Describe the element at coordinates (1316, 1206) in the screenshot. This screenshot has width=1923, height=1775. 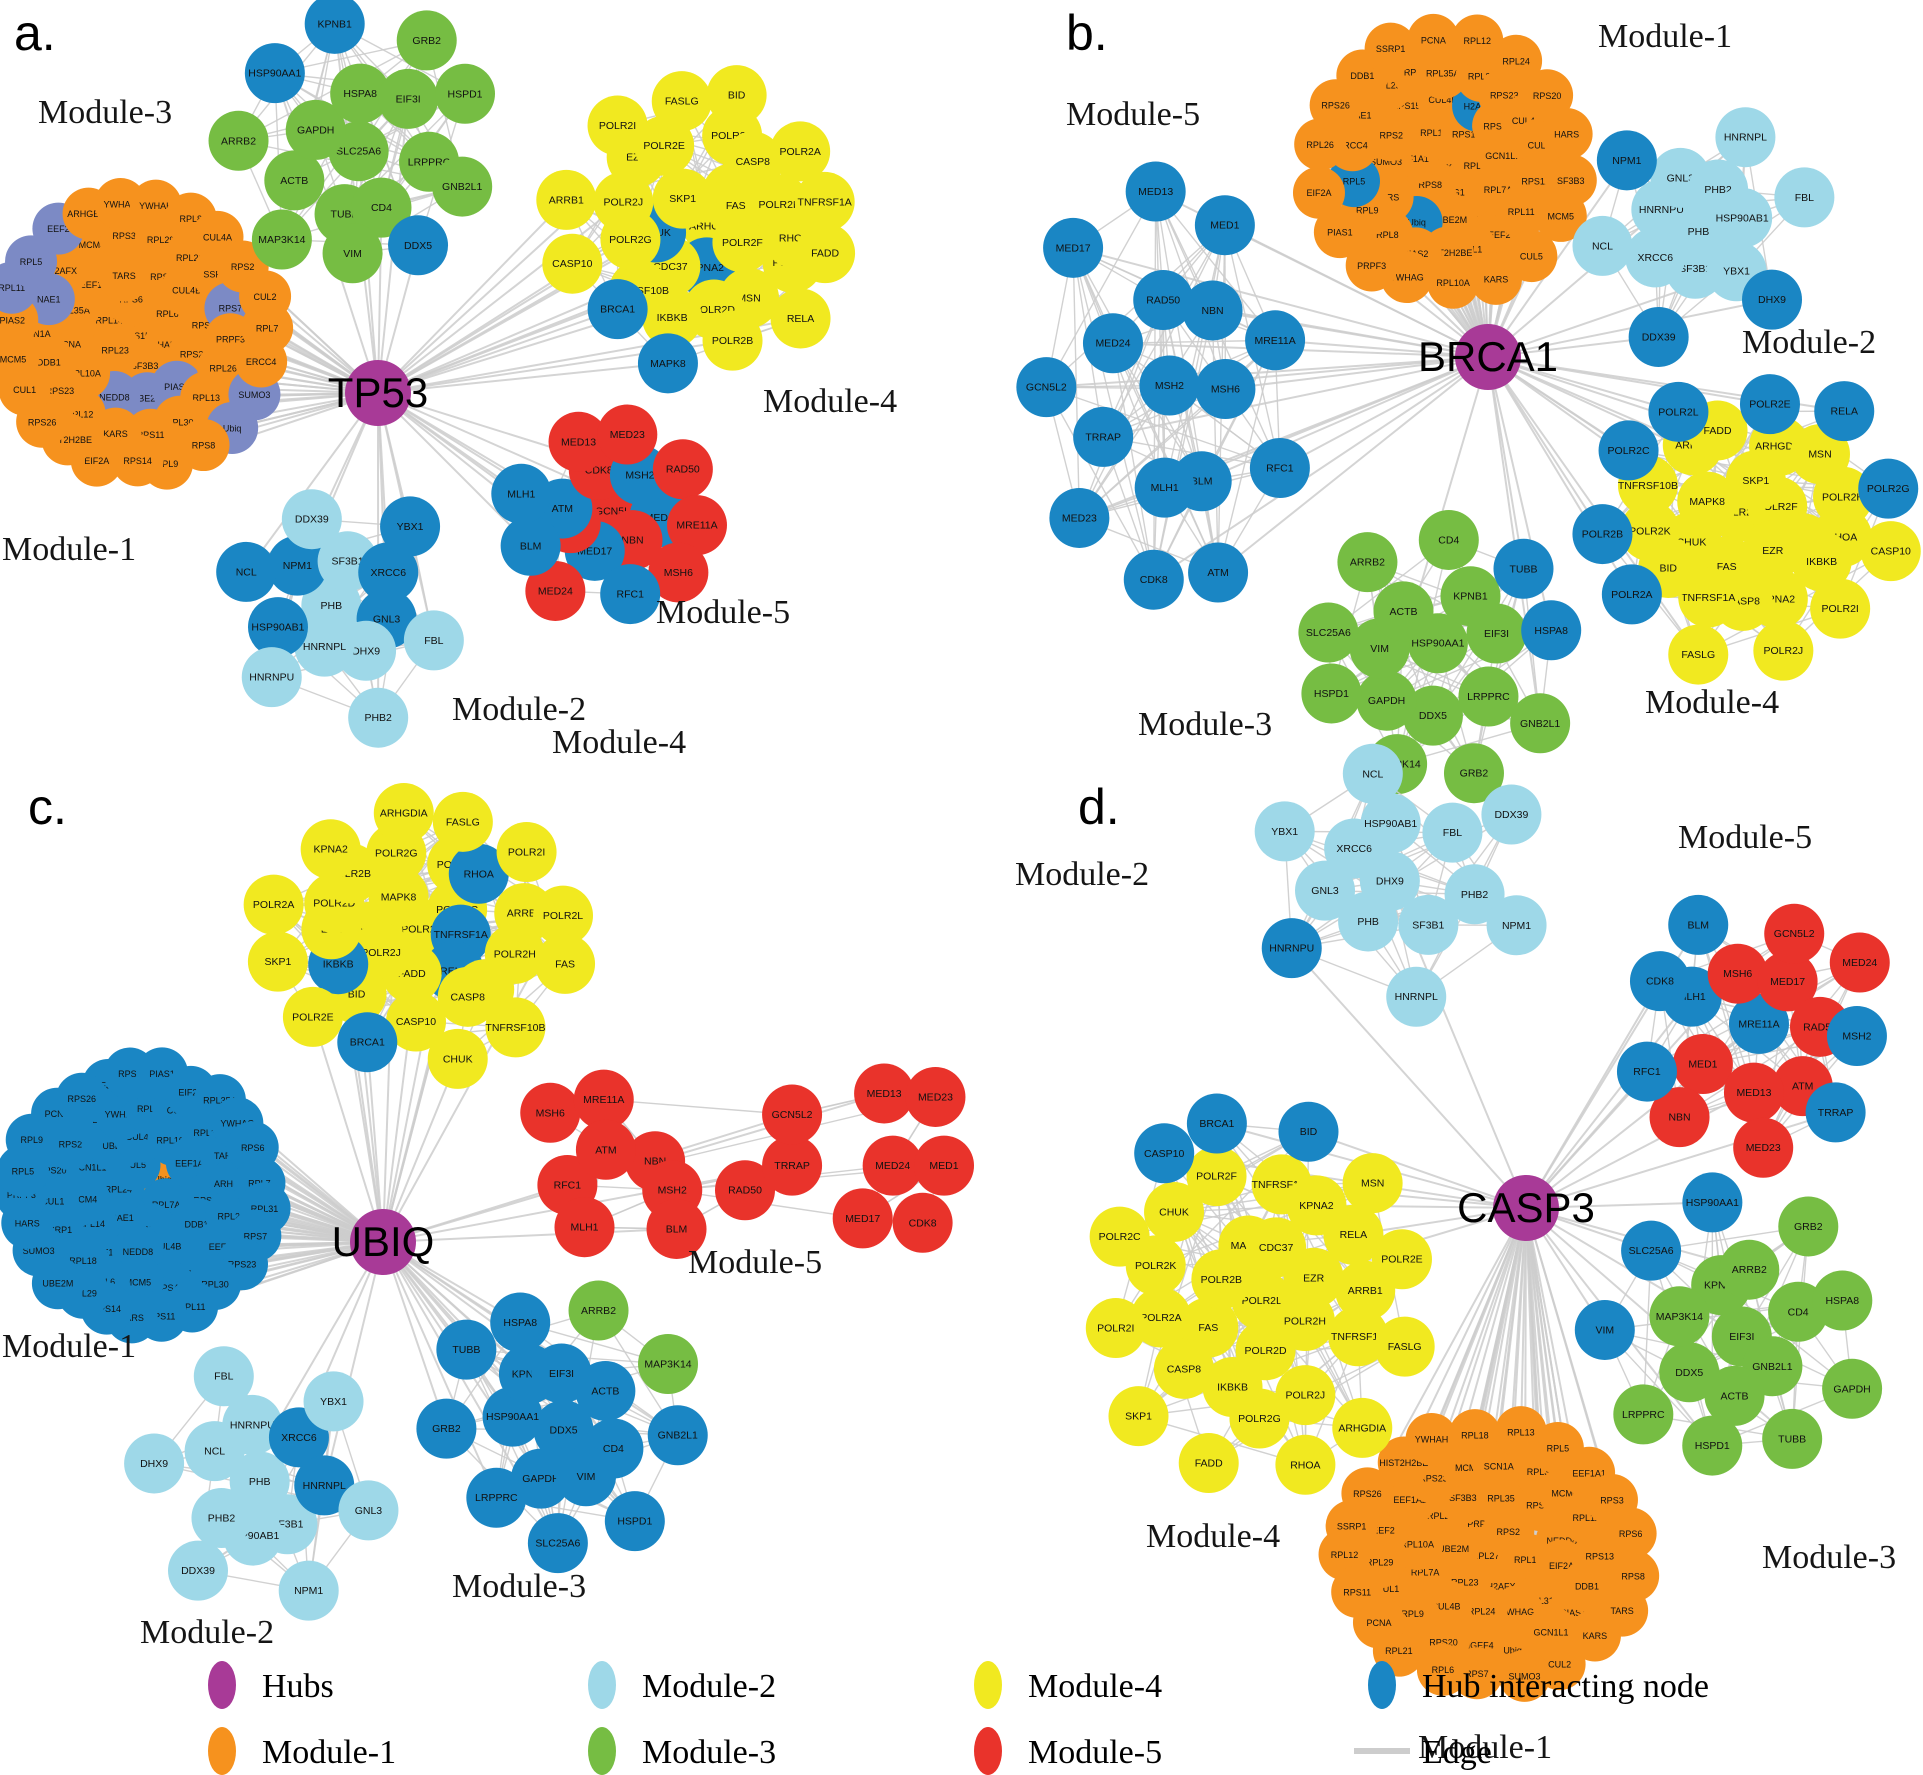
I see `node-label: KPNA2` at that location.